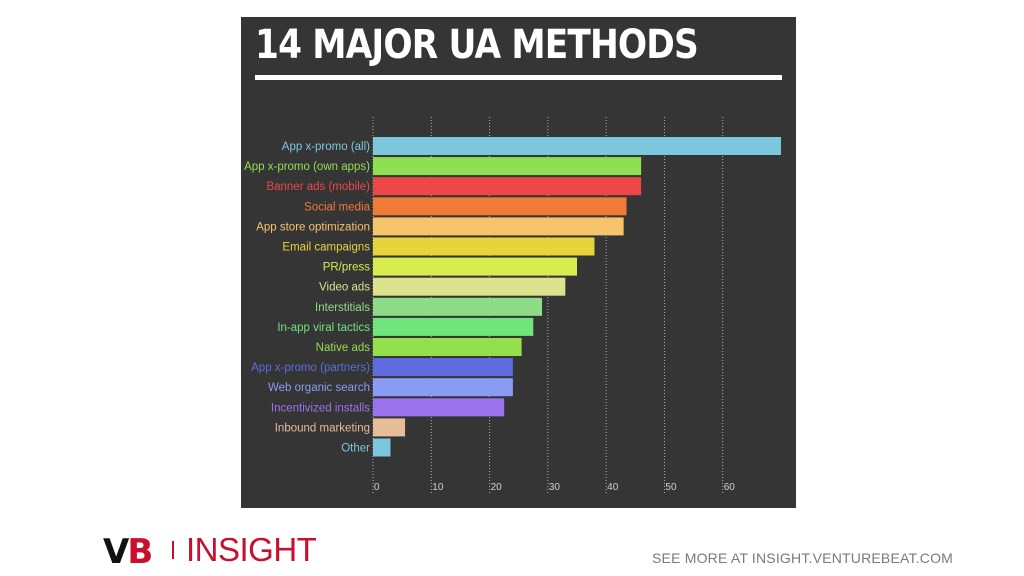  What do you see at coordinates (555, 487) in the screenshot?
I see `x-tick-label: 30` at bounding box center [555, 487].